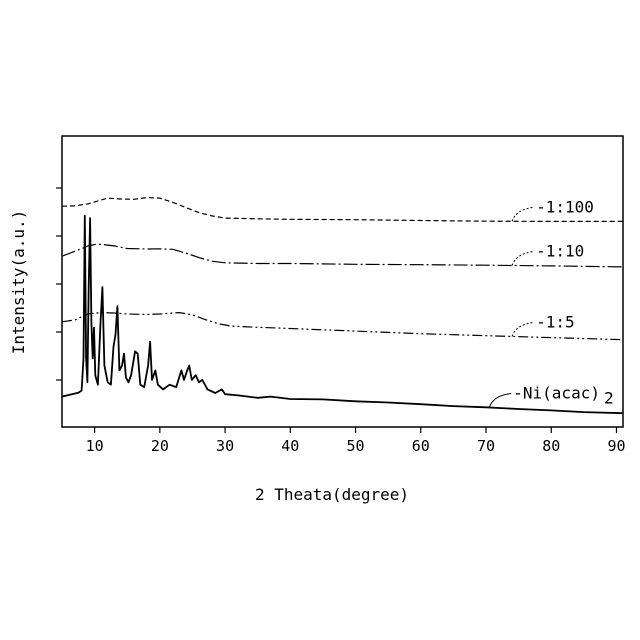  Describe the element at coordinates (555, 321) in the screenshot. I see `series-label-2: -1:5` at that location.